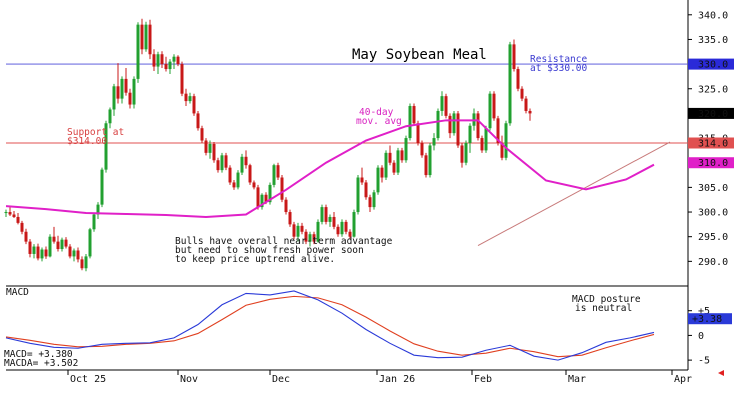 This screenshot has height=411, width=754. Describe the element at coordinates (17, 292) in the screenshot. I see `macd-panel-label: MACD` at that location.